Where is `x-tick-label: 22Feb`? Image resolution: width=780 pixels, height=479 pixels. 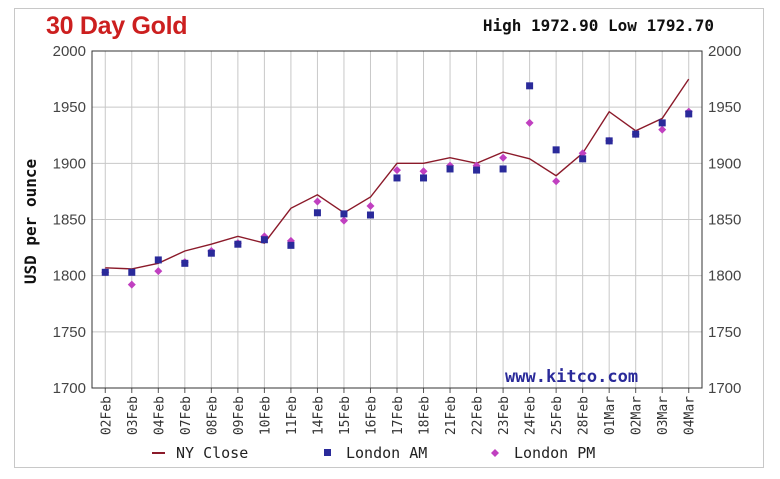
x-tick-label: 22Feb is located at coordinates (478, 415).